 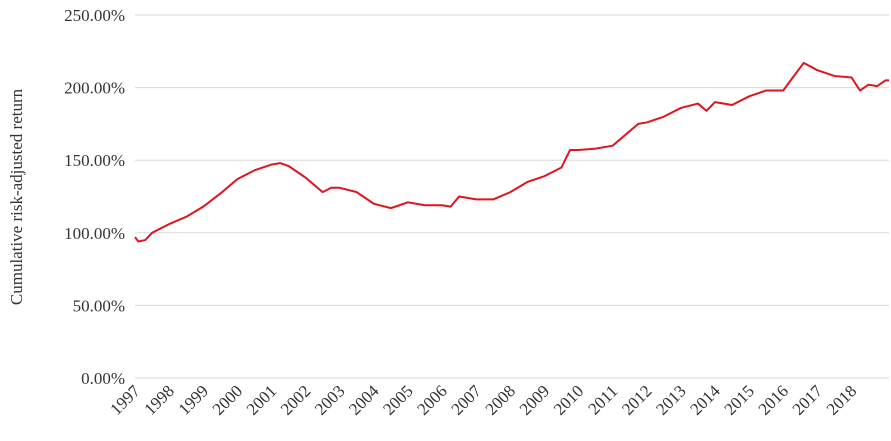 What do you see at coordinates (670, 399) in the screenshot?
I see `x-tick-label: 2013` at bounding box center [670, 399].